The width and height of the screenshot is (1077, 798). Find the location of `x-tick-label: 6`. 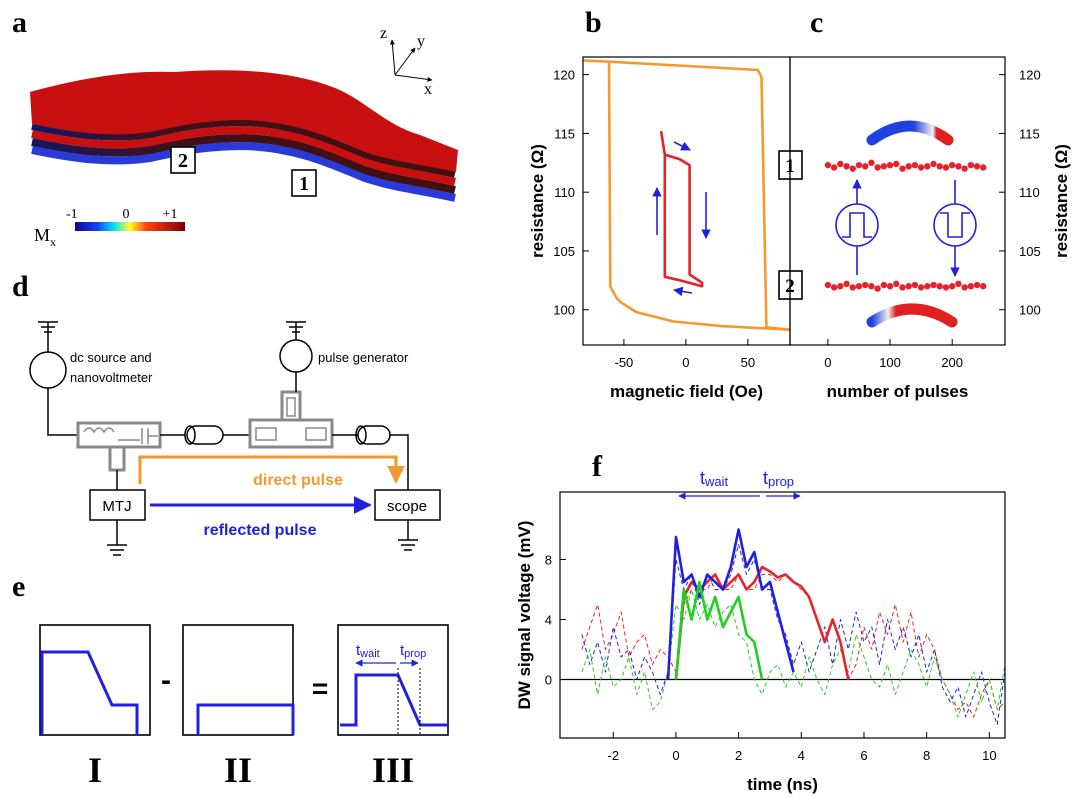

x-tick-label: 6 is located at coordinates (863, 755).